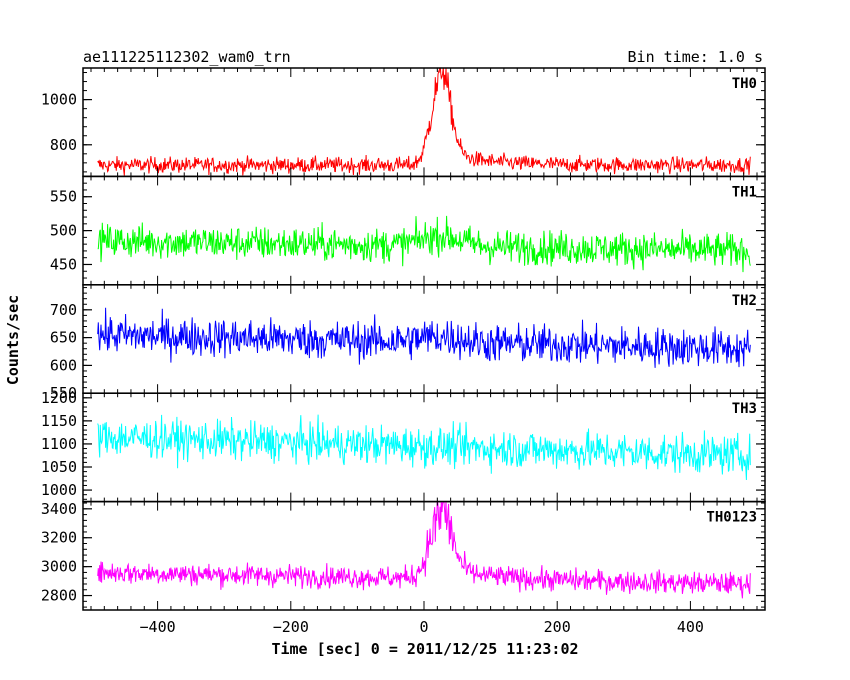  I want to click on y-tick-label-th2: 700, so click(63, 310).